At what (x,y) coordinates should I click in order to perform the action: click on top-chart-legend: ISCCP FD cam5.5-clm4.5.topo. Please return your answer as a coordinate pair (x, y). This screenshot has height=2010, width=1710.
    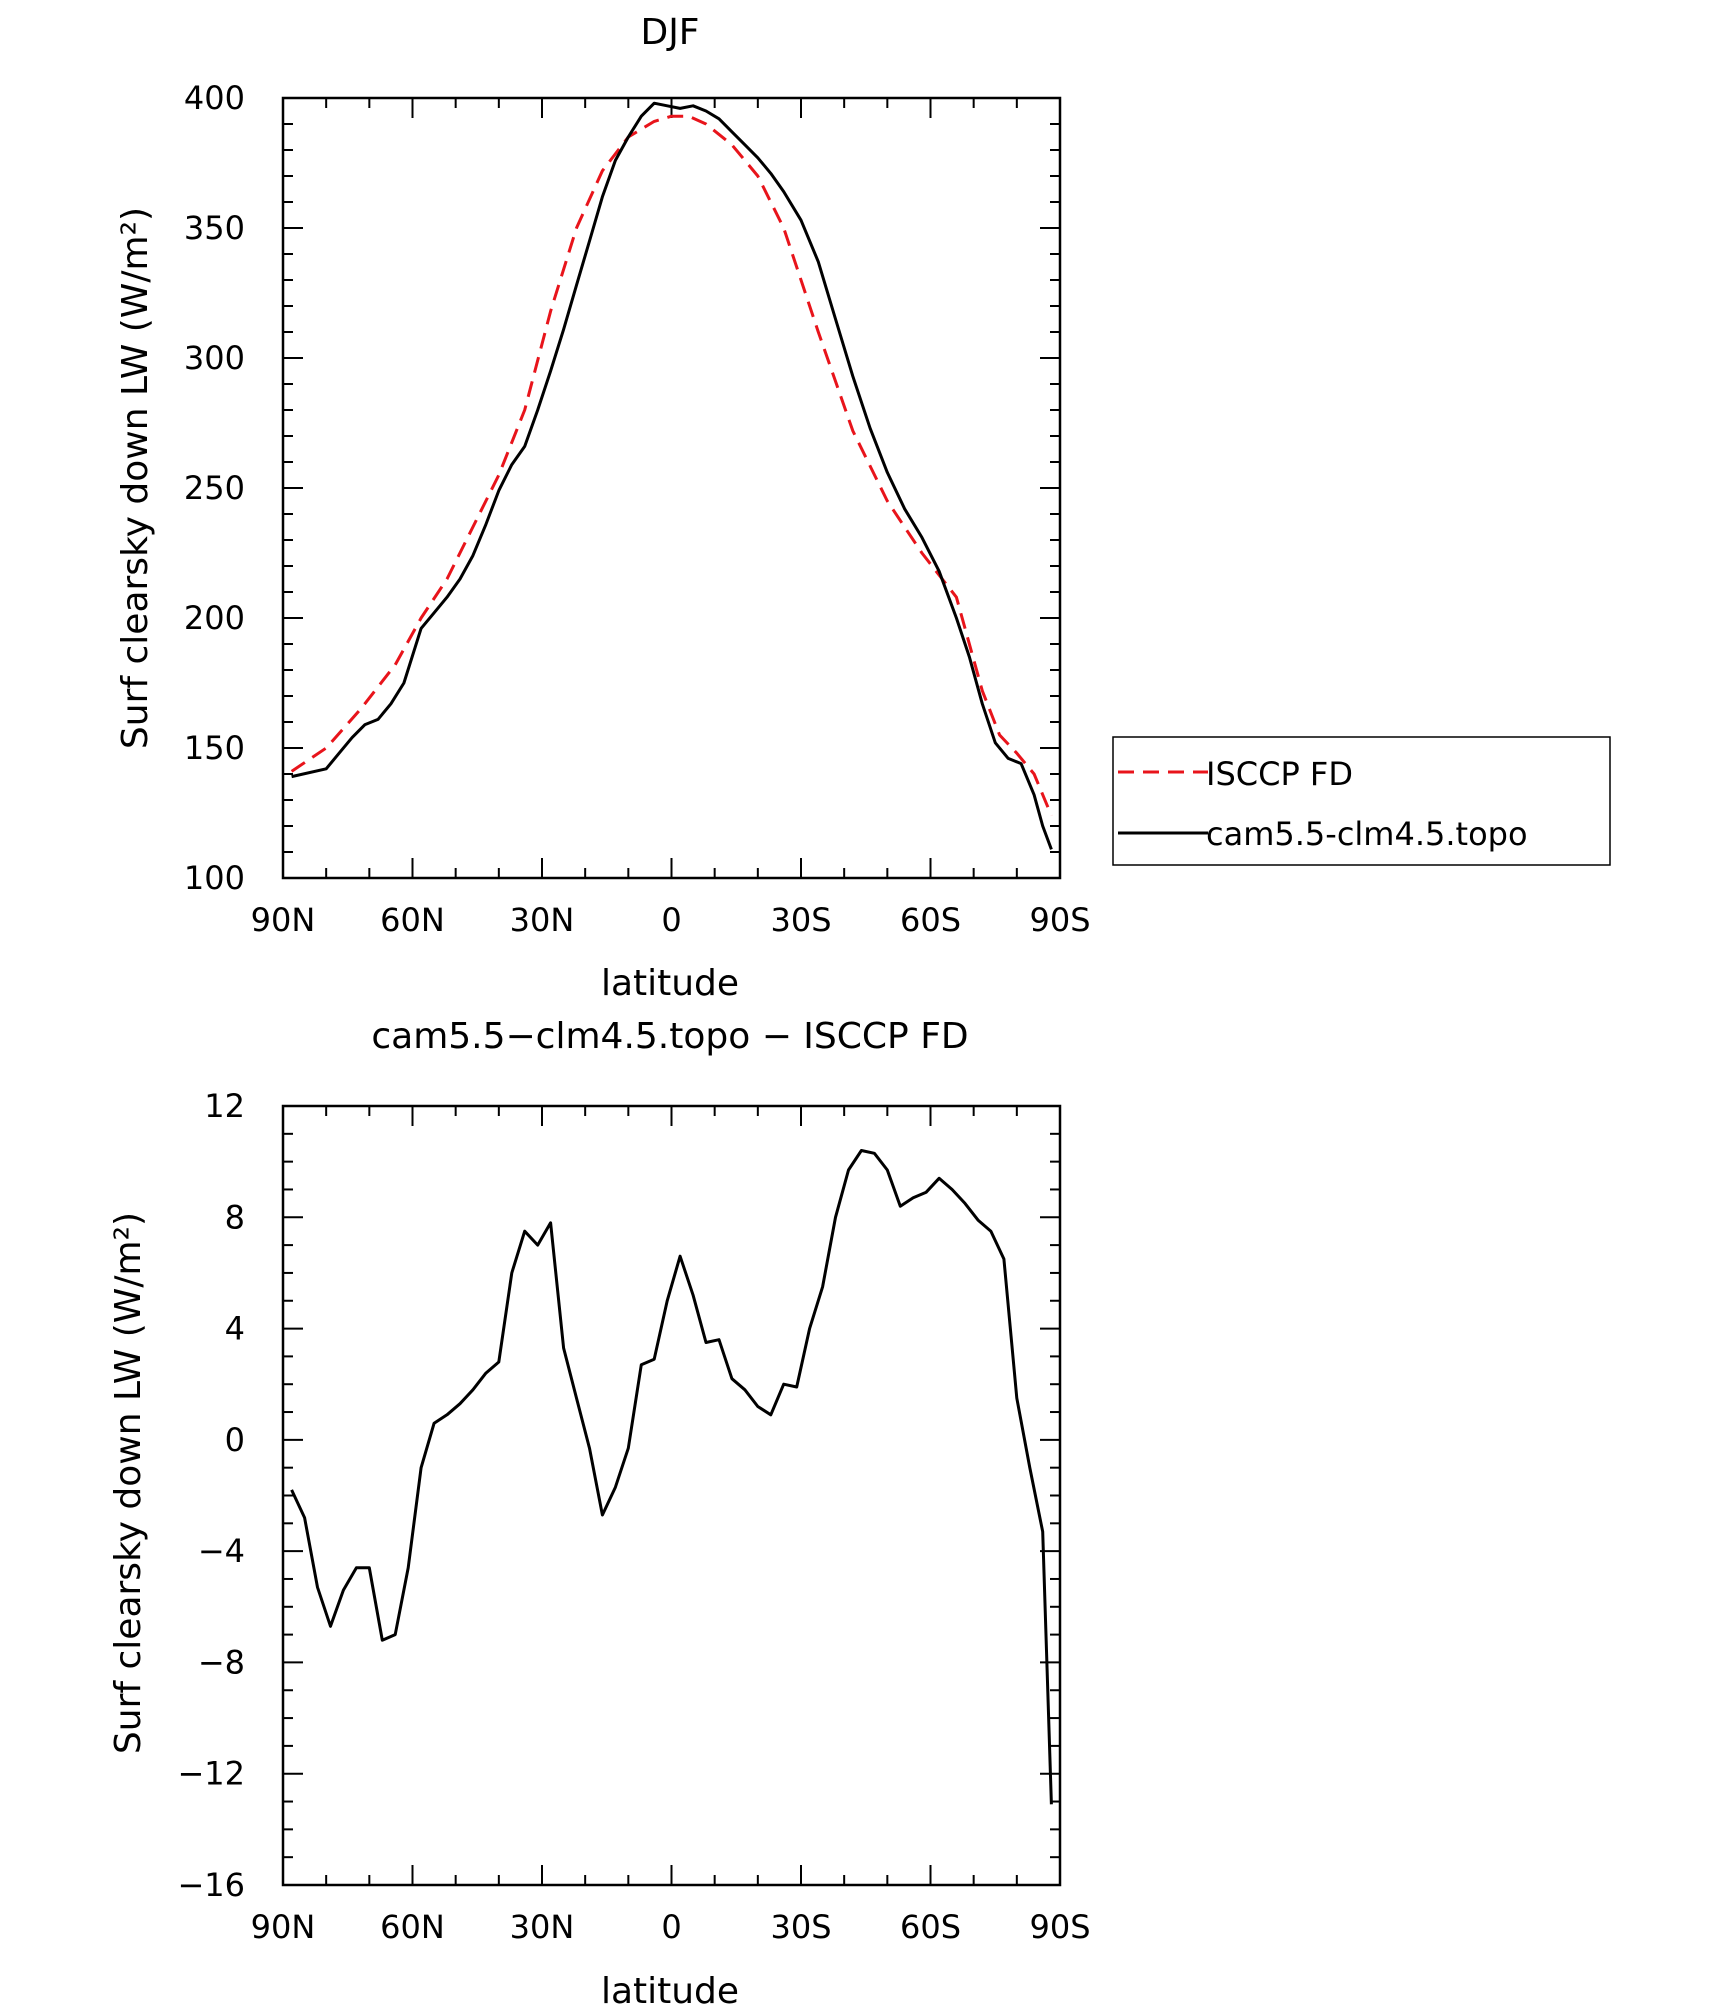
    Looking at the image, I should click on (1361, 801).